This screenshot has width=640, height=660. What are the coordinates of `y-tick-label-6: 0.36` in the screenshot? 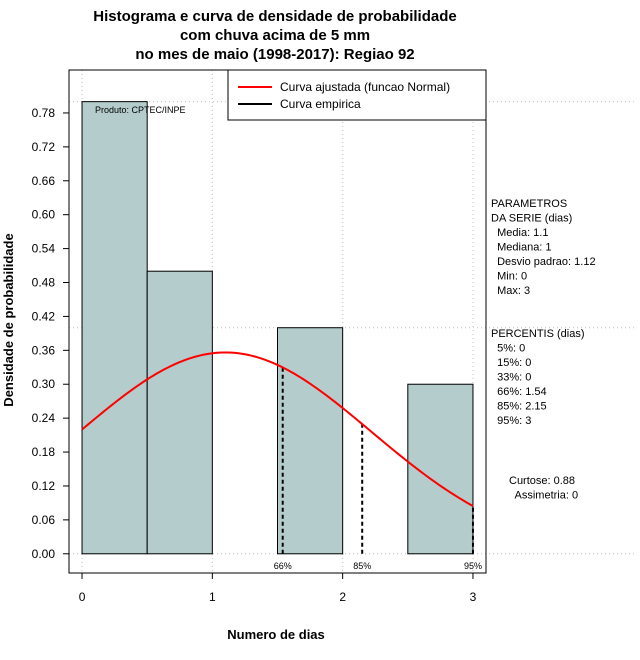 It's located at (44, 350).